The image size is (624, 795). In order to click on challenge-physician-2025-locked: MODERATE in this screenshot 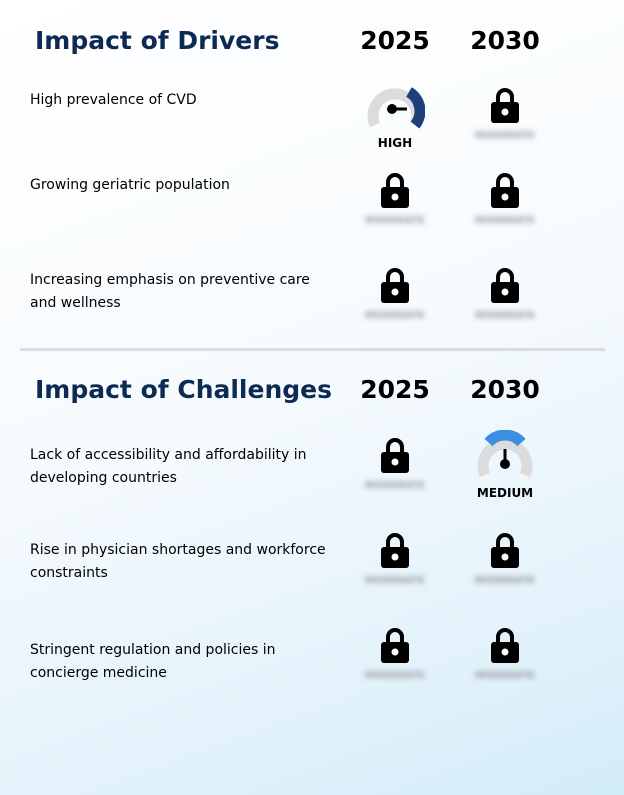, I will do `click(395, 559)`.